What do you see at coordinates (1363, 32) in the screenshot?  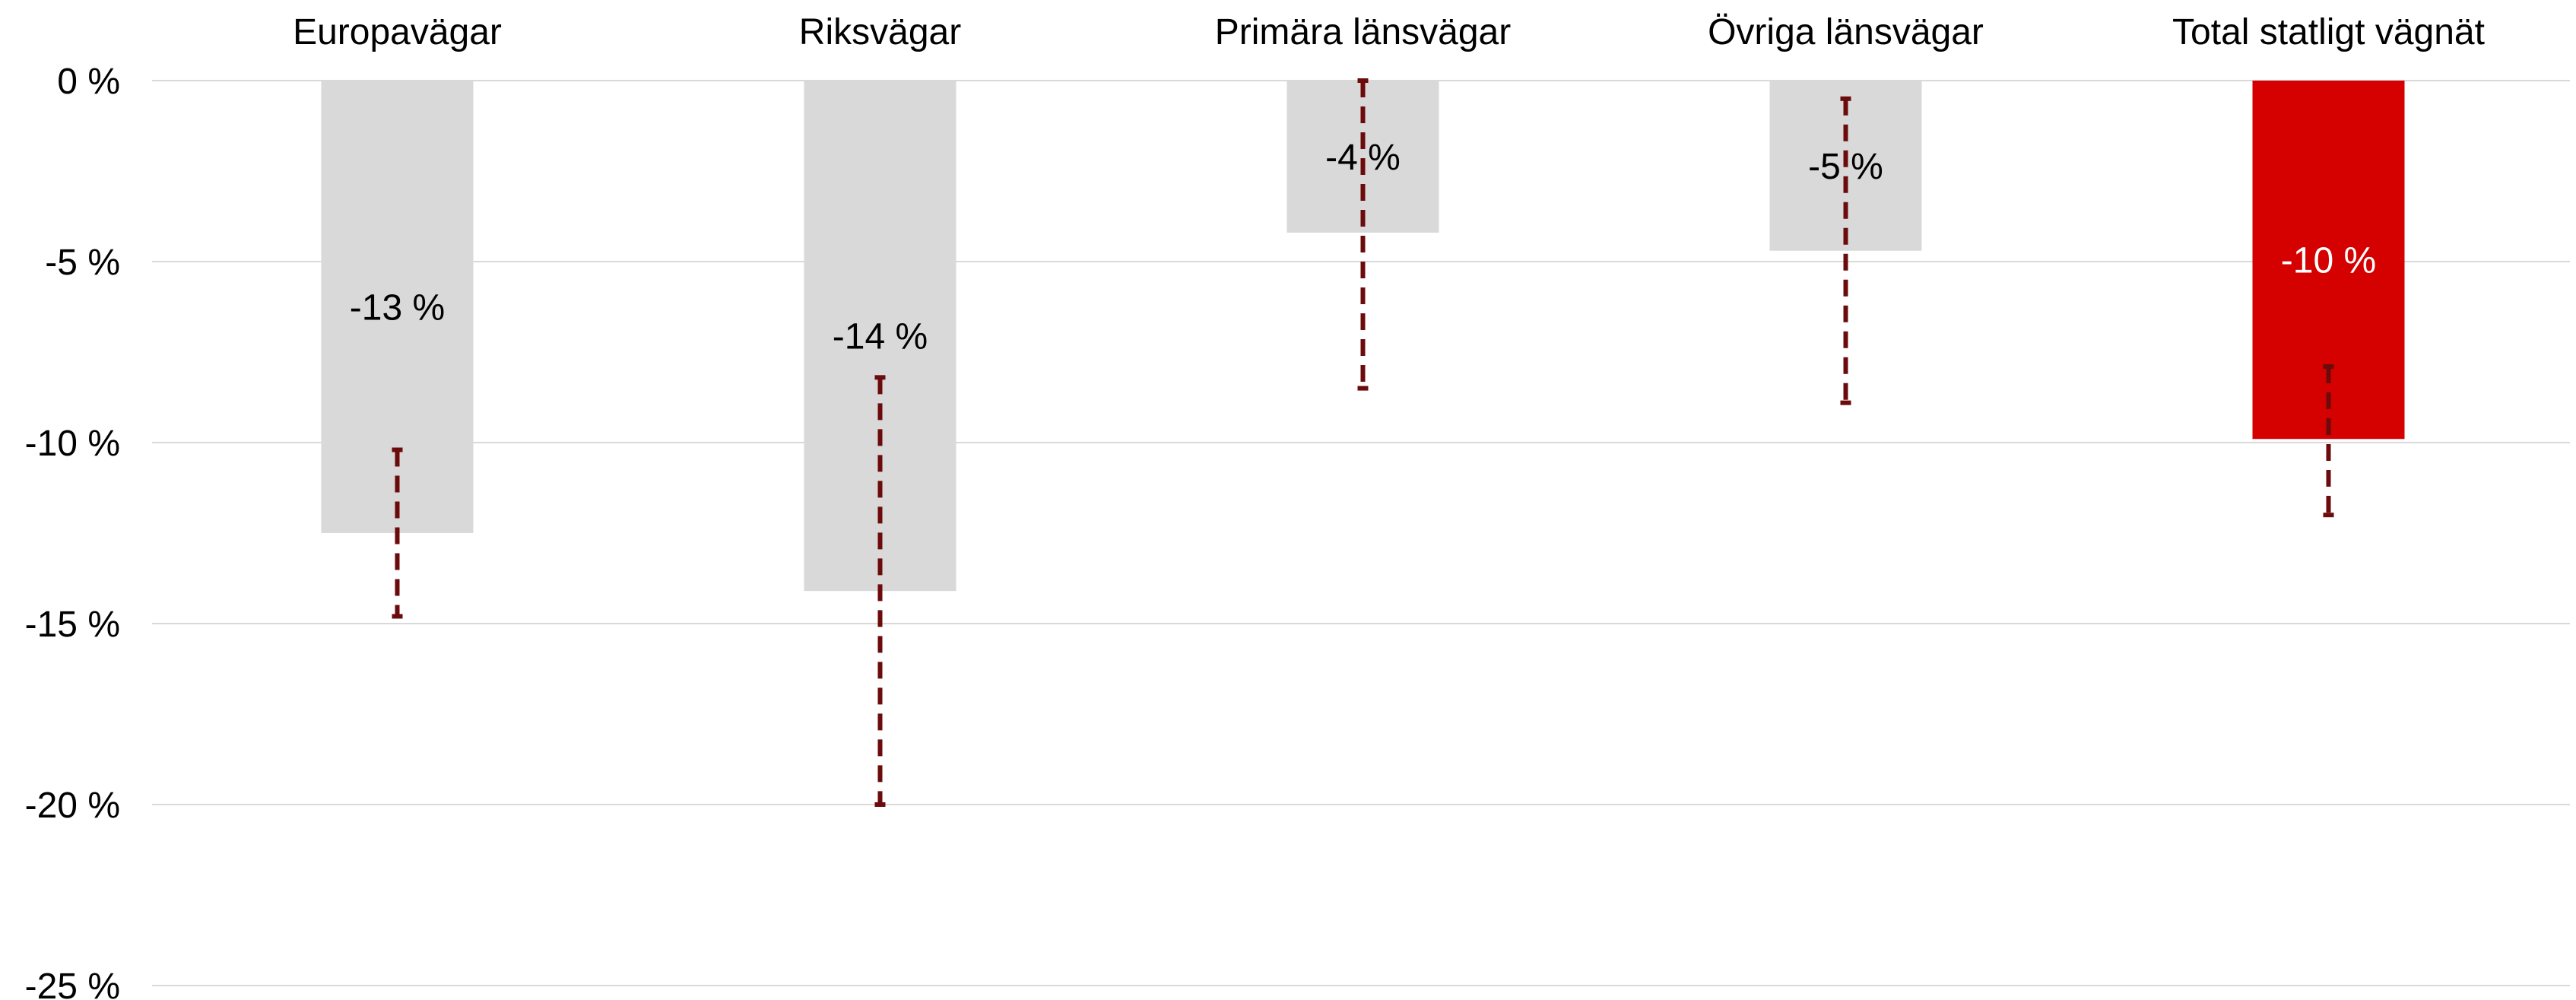 I see `category-label: Primära länsvägar` at bounding box center [1363, 32].